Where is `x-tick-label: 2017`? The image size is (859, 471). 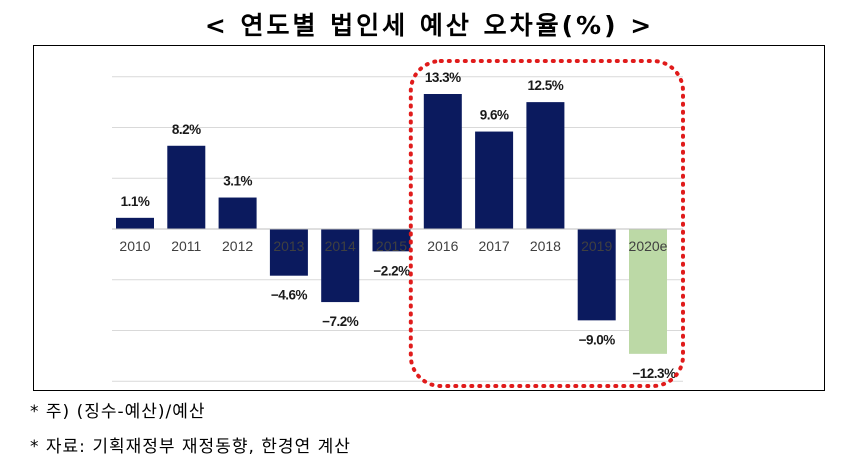
x-tick-label: 2017 is located at coordinates (494, 246).